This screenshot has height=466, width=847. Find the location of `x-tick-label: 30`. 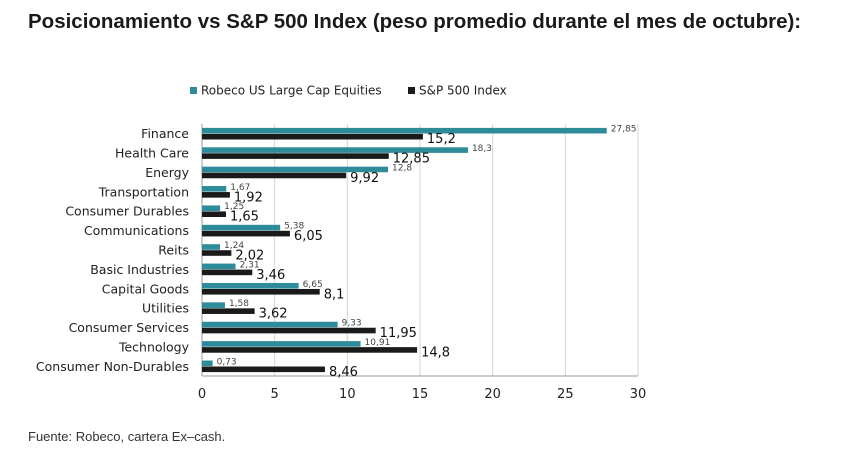

x-tick-label: 30 is located at coordinates (638, 394).